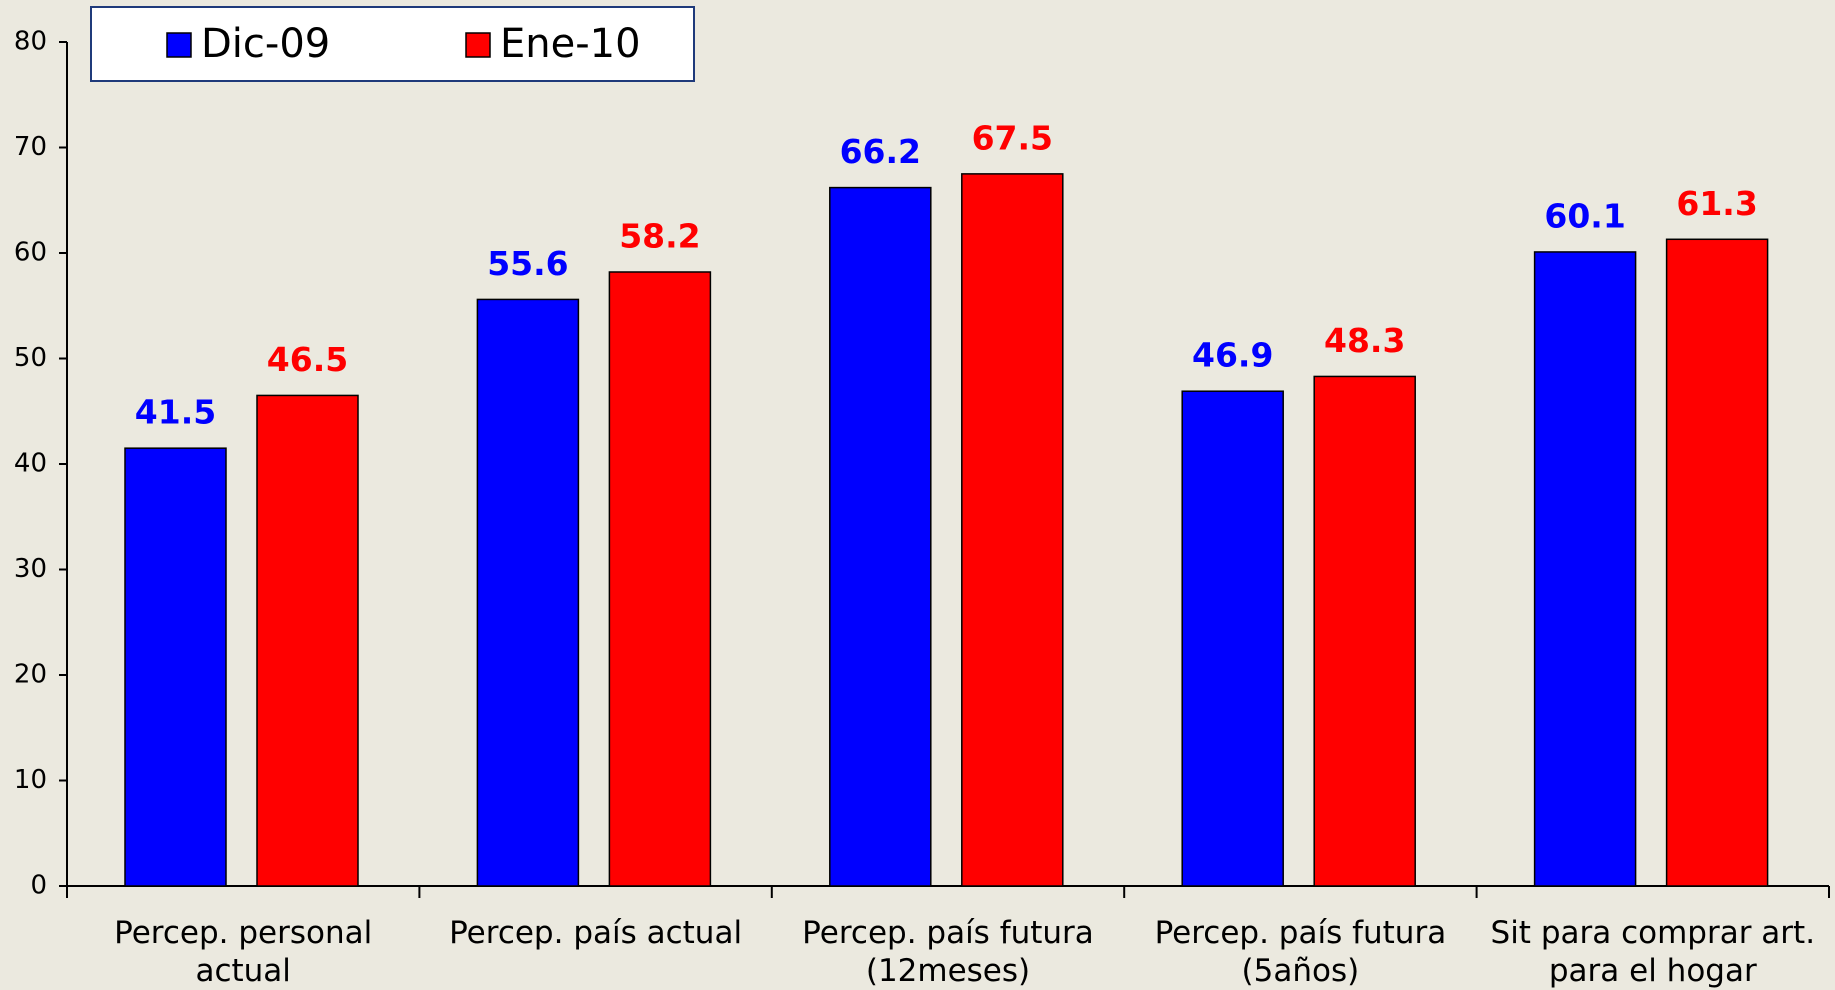  I want to click on value-label: 48.3, so click(1364, 340).